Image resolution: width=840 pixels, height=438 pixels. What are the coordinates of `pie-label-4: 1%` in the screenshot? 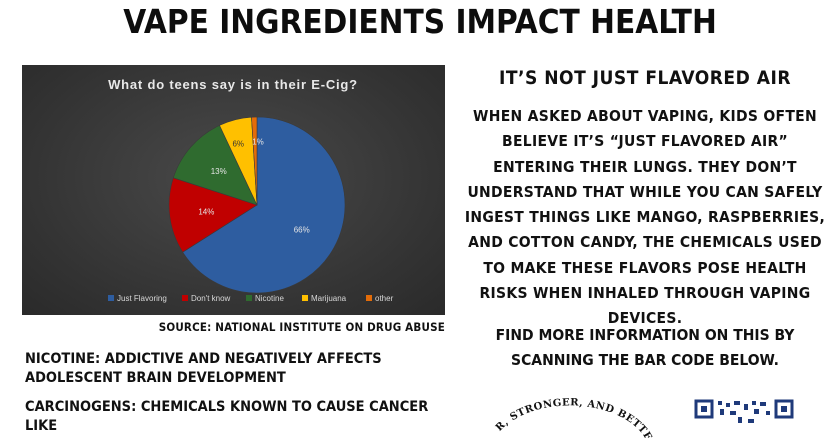 It's located at (258, 142).